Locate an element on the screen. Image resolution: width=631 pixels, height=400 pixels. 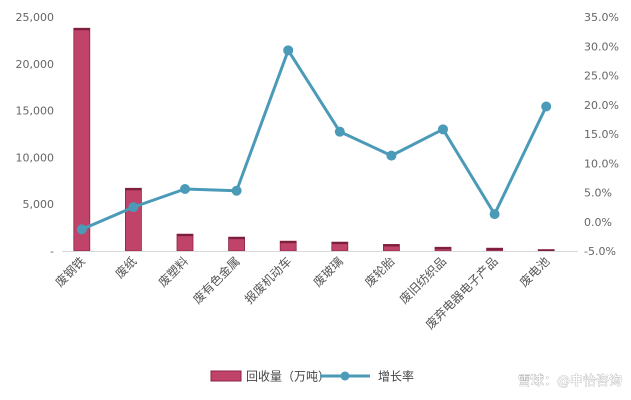
y-right-tick-label: -5.0% is located at coordinates (600, 251).